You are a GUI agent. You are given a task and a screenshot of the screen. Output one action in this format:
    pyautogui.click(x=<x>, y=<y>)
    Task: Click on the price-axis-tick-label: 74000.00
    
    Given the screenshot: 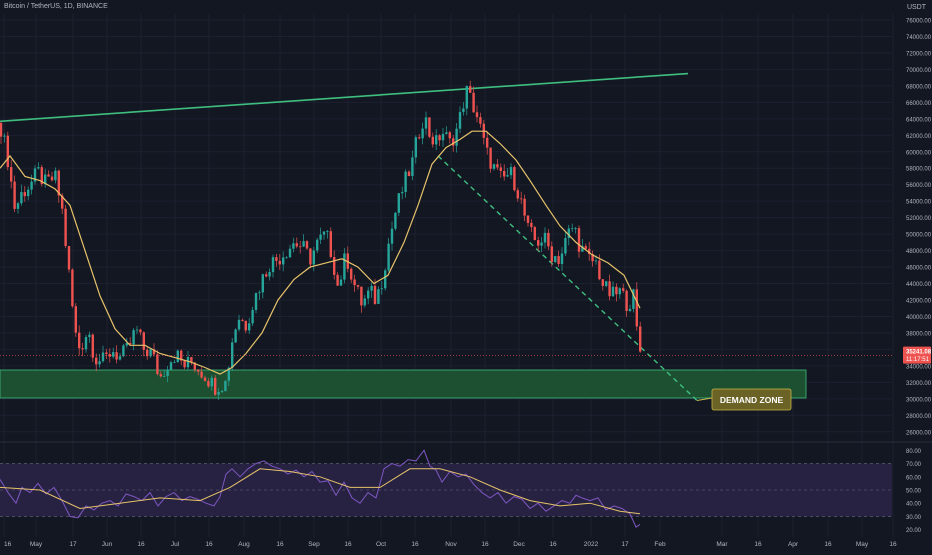 What is the action you would take?
    pyautogui.click(x=919, y=38)
    